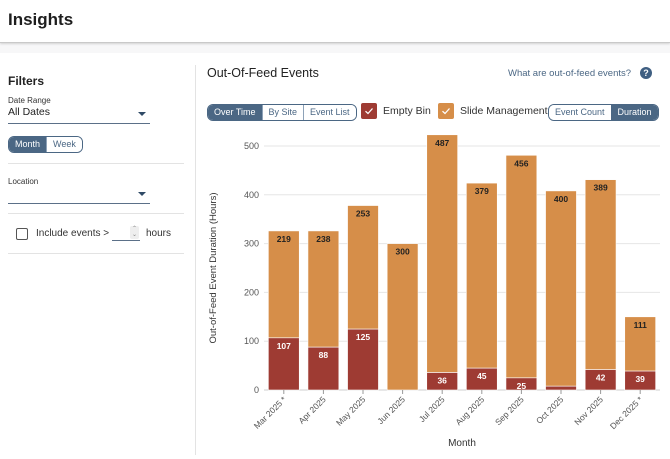 The image size is (670, 459). Describe the element at coordinates (407, 111) in the screenshot. I see `legend-empty-bin-label: Empty Bin` at that location.